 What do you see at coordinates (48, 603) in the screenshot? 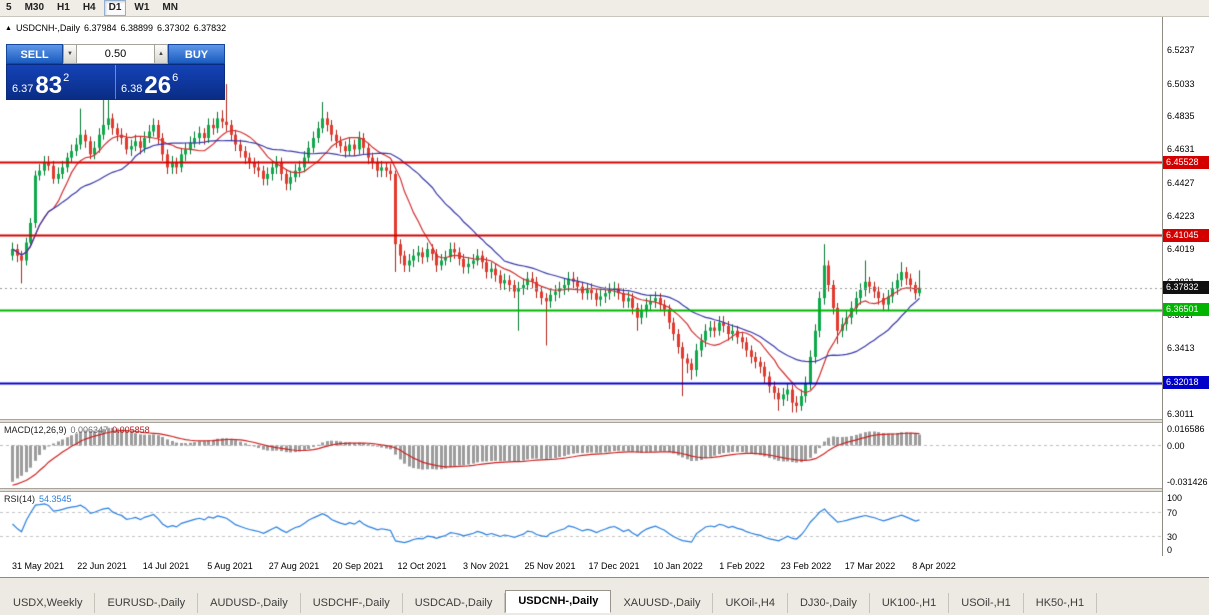
I see `chart-tab-usdx-weekly: USDX,Weekly` at bounding box center [48, 603].